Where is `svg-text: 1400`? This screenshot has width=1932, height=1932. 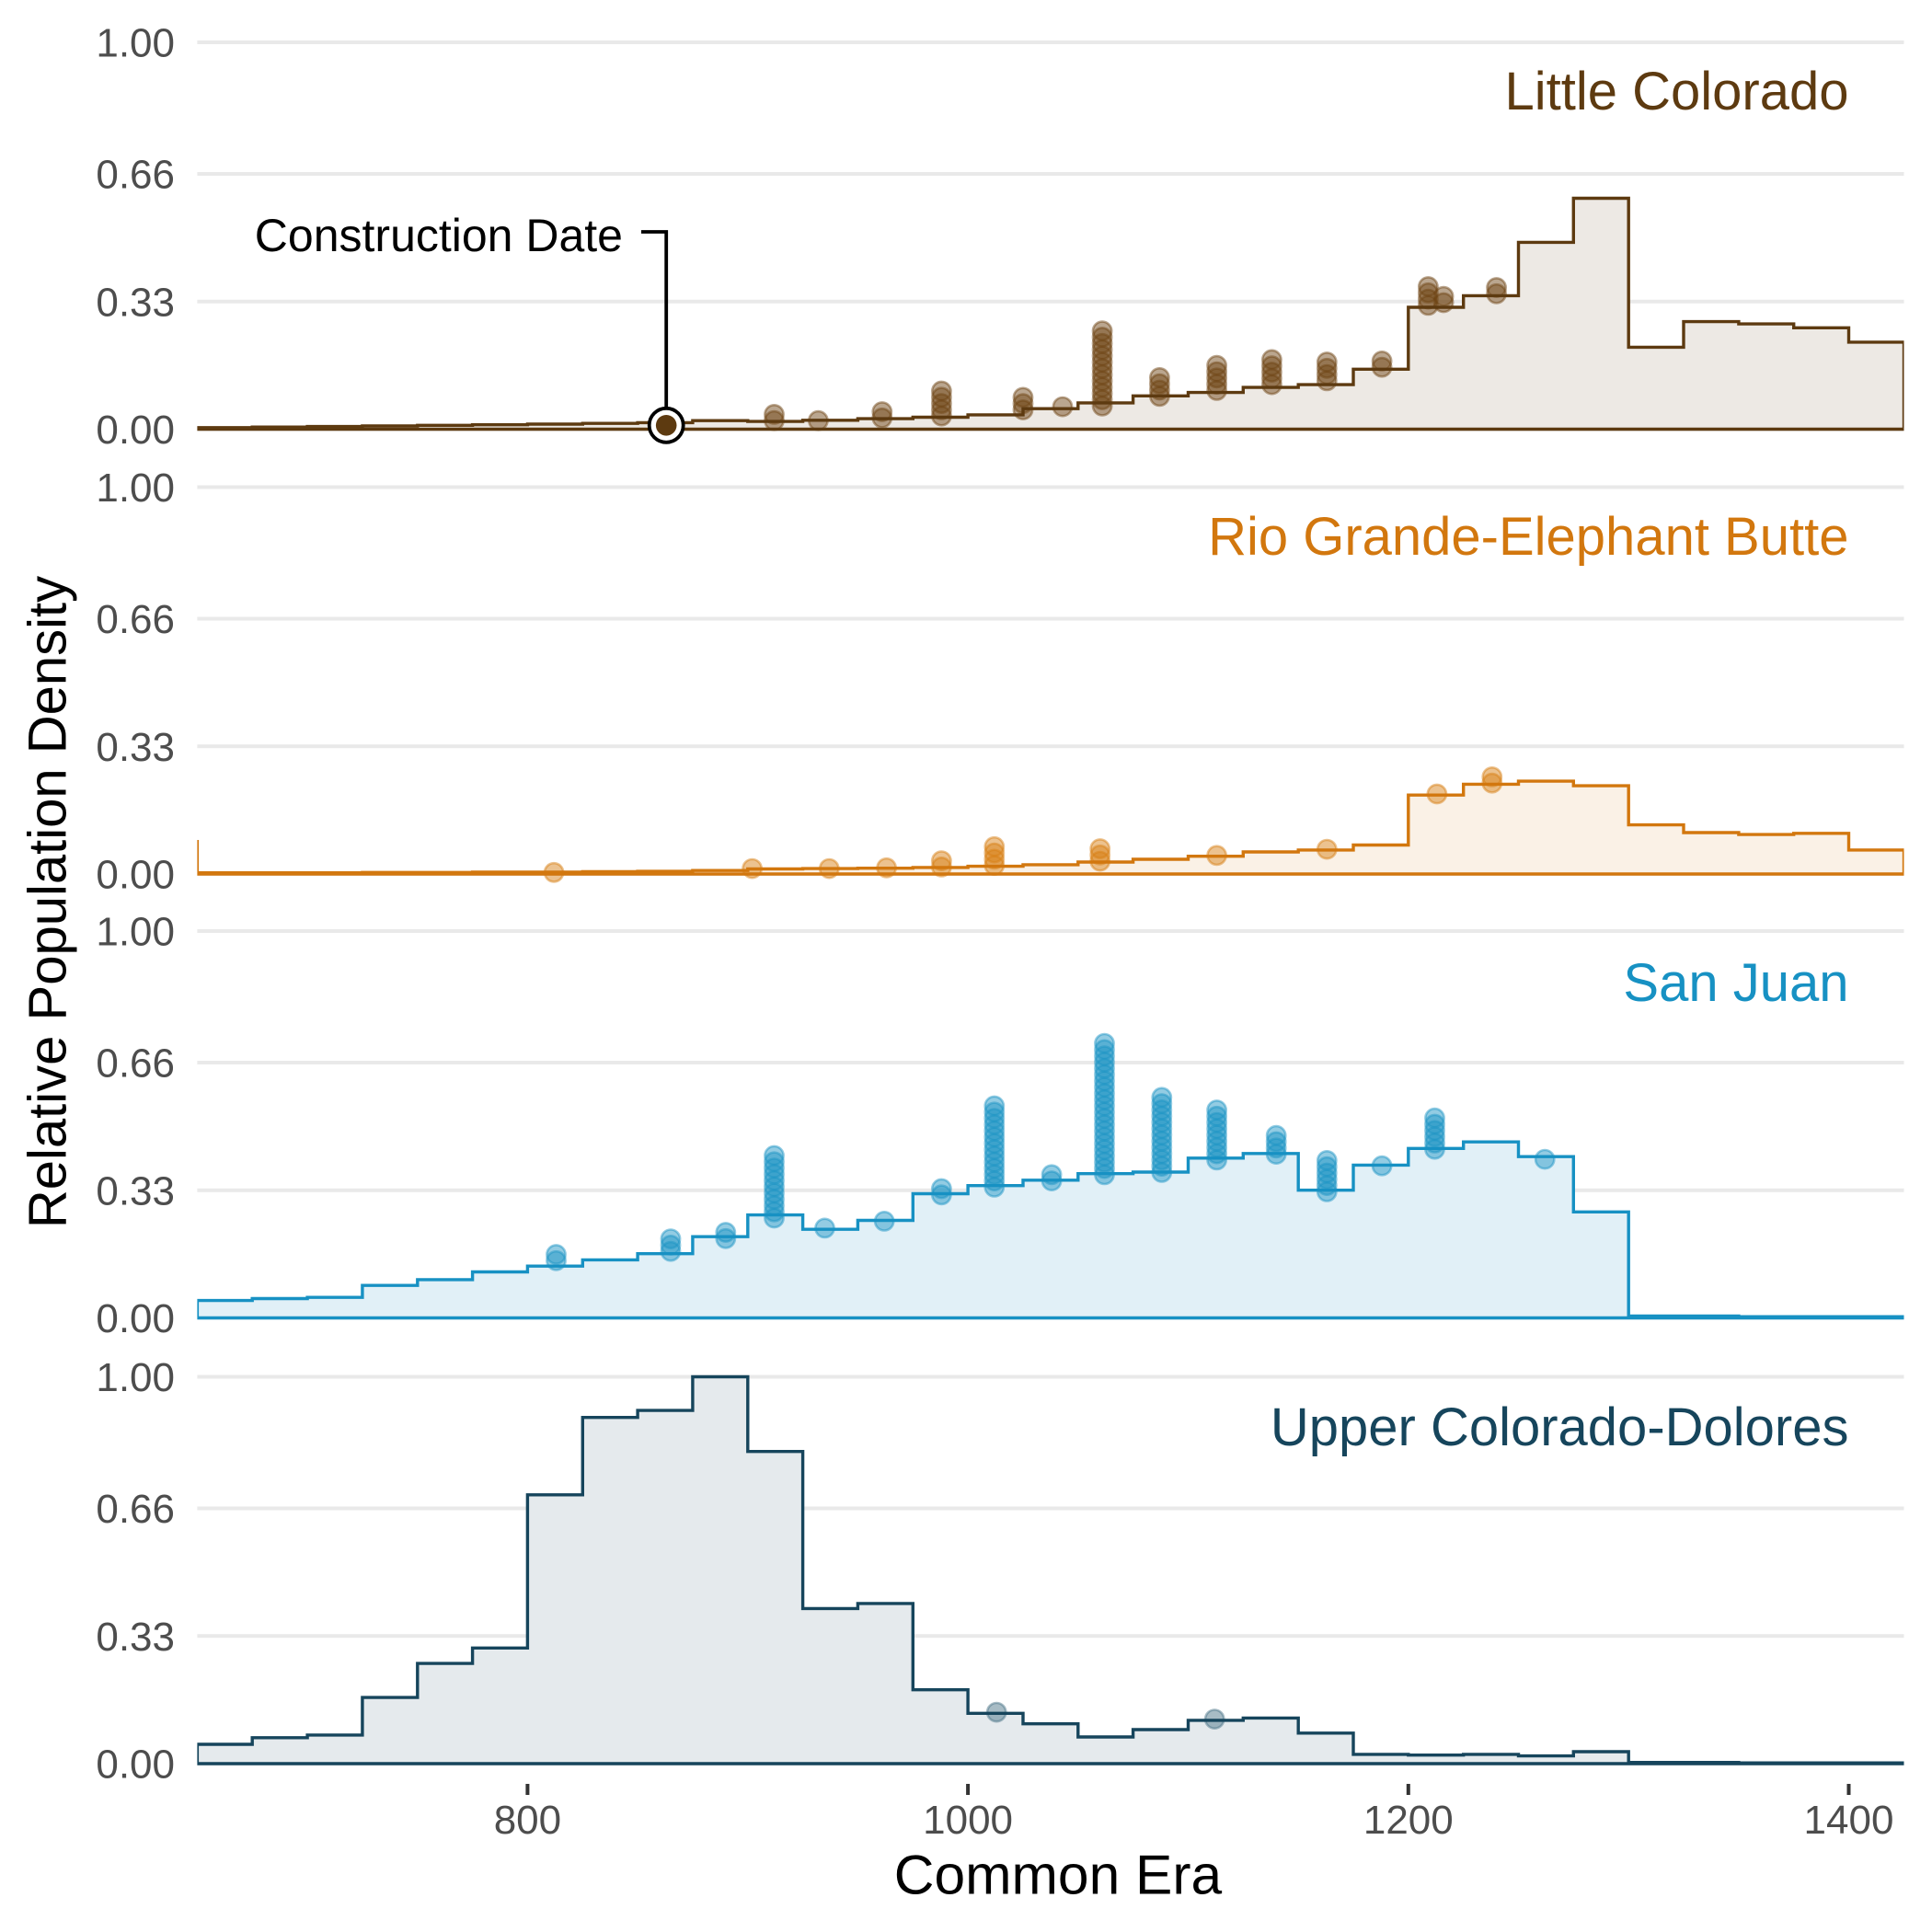
svg-text: 1400 is located at coordinates (1849, 1820).